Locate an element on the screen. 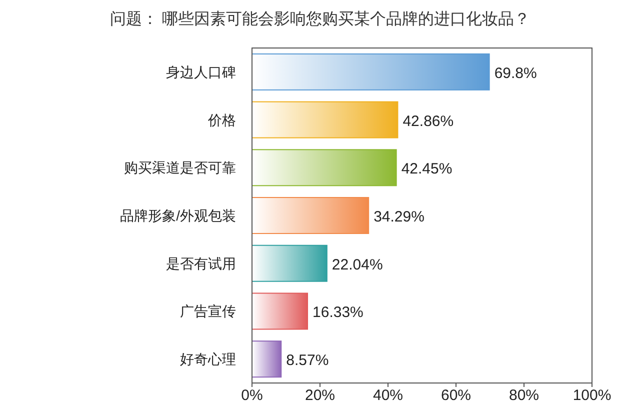 This screenshot has width=640, height=403. data-label: 16.33% is located at coordinates (338, 313).